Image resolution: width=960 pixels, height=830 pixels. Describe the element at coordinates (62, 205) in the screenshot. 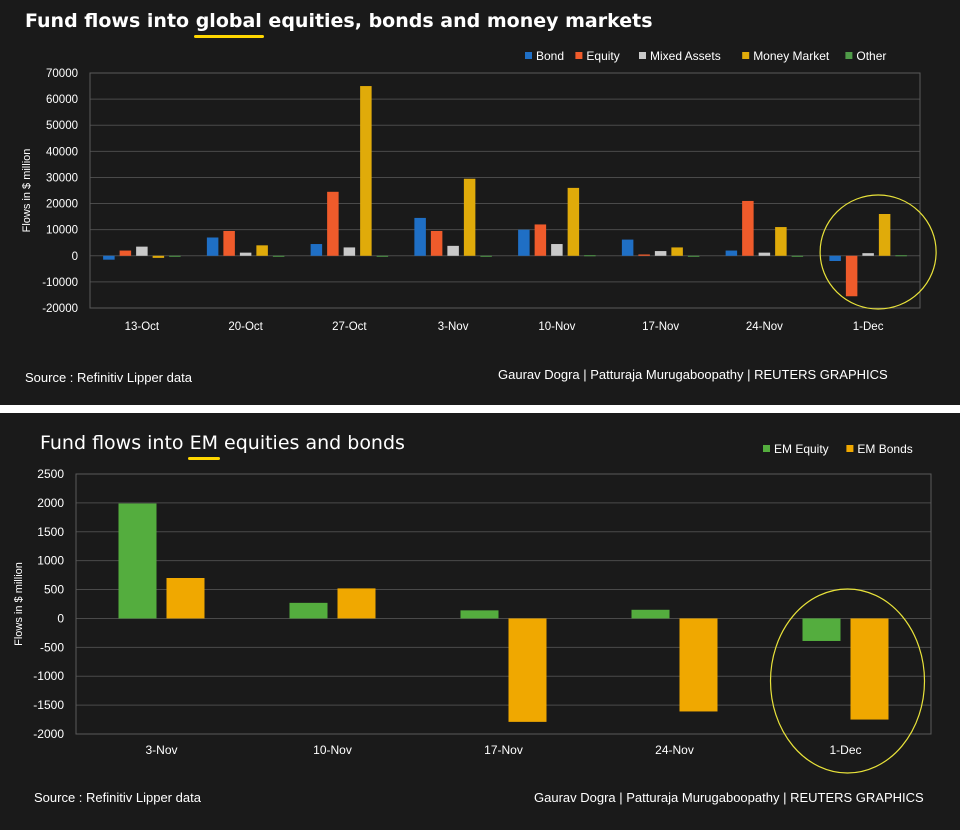

I see `y-tick-label: 20000` at that location.